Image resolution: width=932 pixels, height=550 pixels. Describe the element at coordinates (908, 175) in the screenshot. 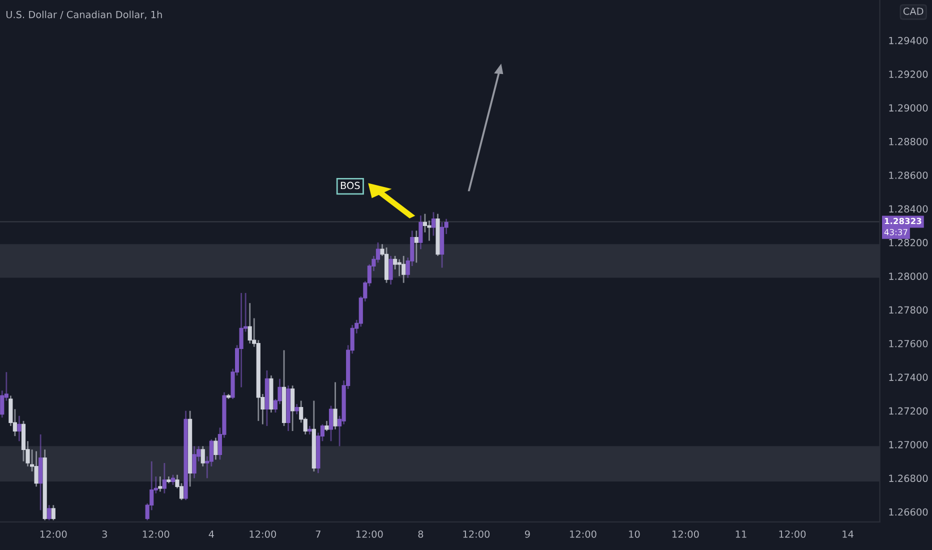

I see `y-tick-label: 1.28600` at that location.